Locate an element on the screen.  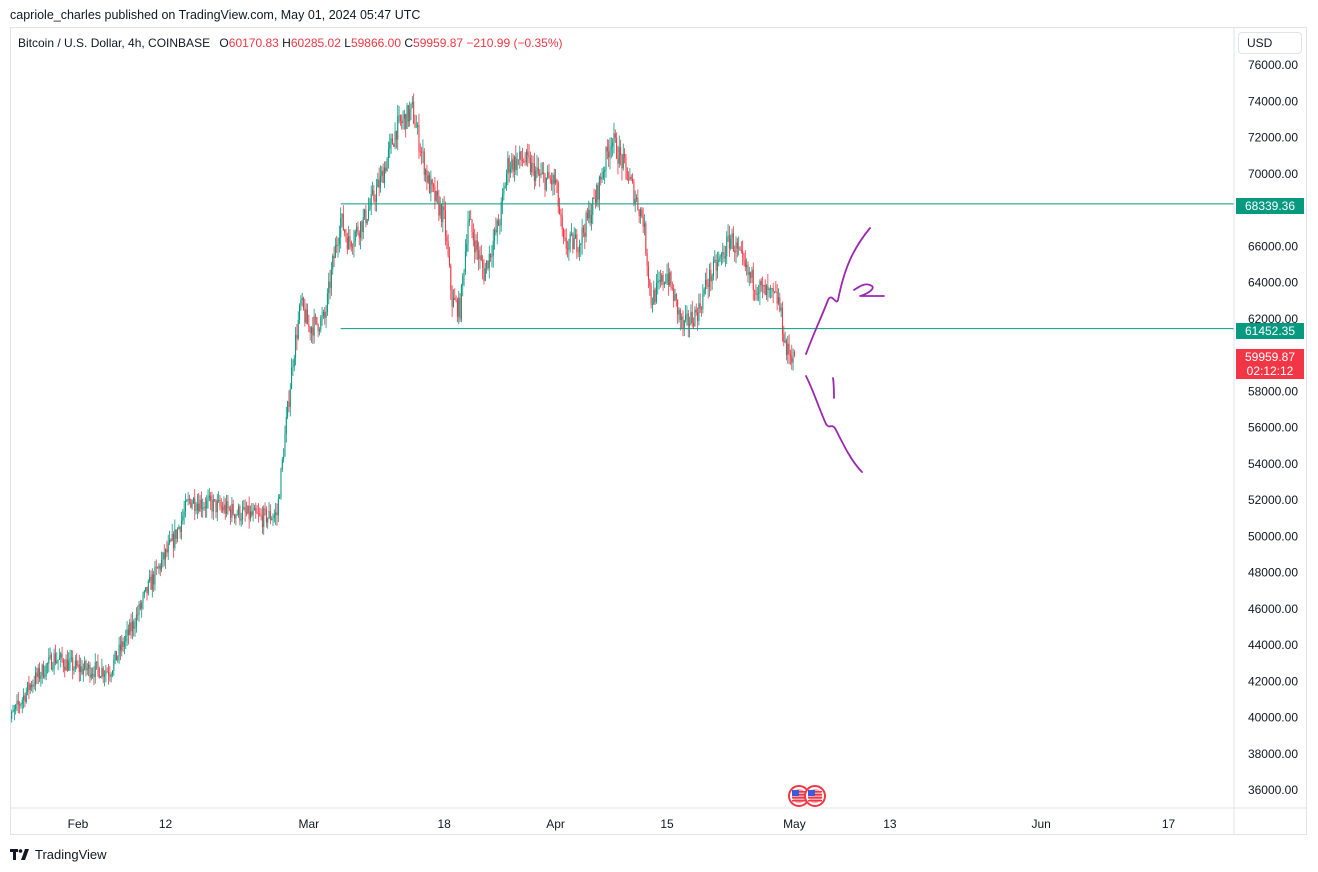
downward-path-drawing is located at coordinates (834, 424).